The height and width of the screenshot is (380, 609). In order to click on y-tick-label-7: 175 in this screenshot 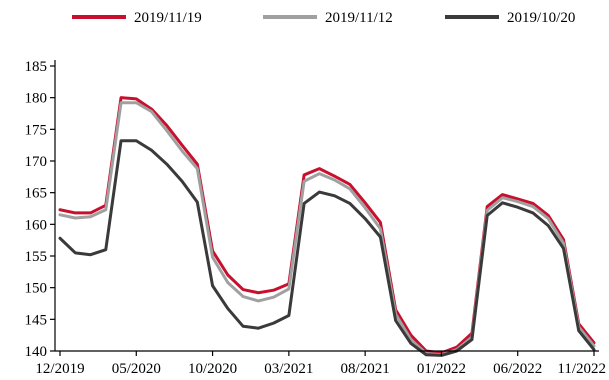, I will do `click(36, 130)`.